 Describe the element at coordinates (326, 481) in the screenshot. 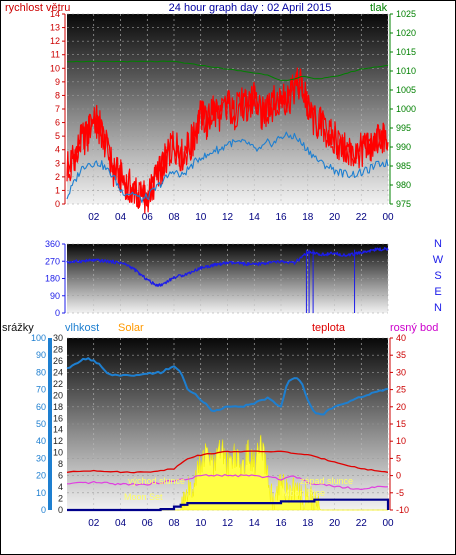

I see `sunset-annotation: západ slunce` at that location.